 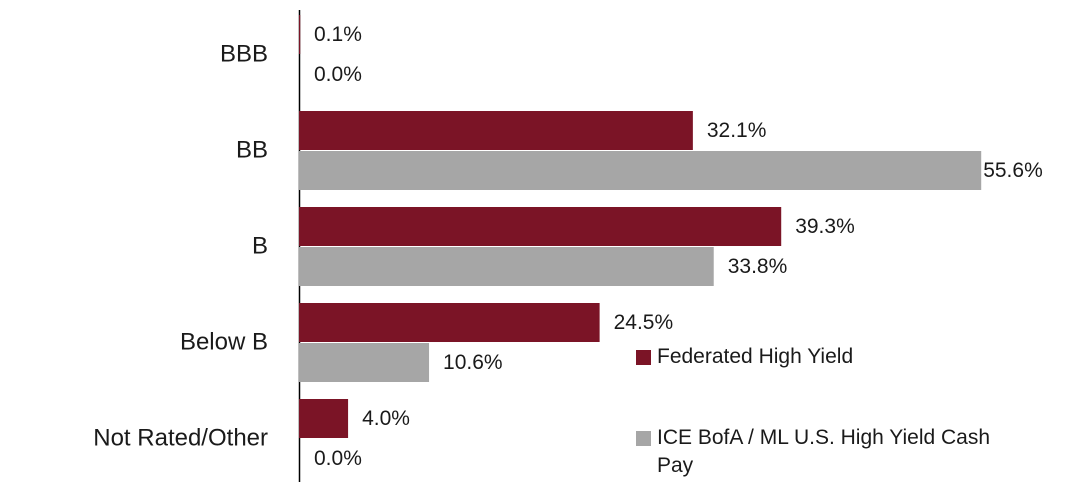 What do you see at coordinates (180, 437) in the screenshot?
I see `category-label: Not Rated/Other` at bounding box center [180, 437].